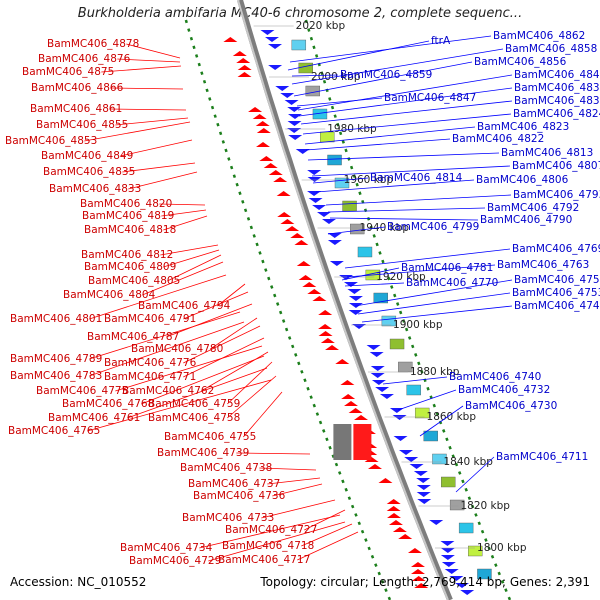 Image resolution: width=600 pixels, height=600 pixels. I want to click on gene-label: BamMC406_4858, so click(551, 49).